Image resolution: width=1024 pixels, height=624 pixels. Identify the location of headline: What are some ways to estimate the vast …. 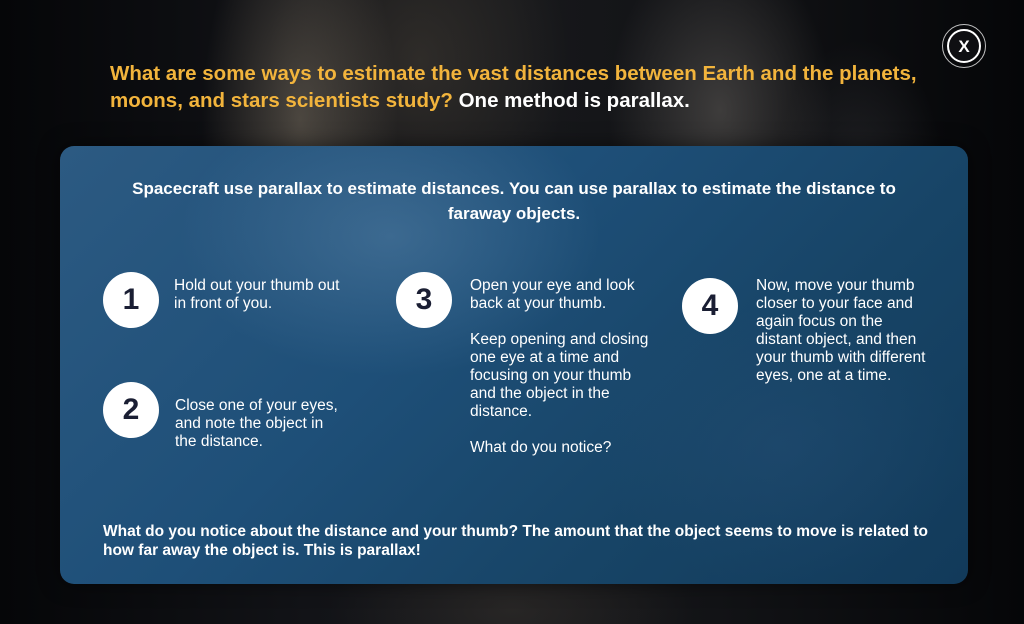
(520, 87).